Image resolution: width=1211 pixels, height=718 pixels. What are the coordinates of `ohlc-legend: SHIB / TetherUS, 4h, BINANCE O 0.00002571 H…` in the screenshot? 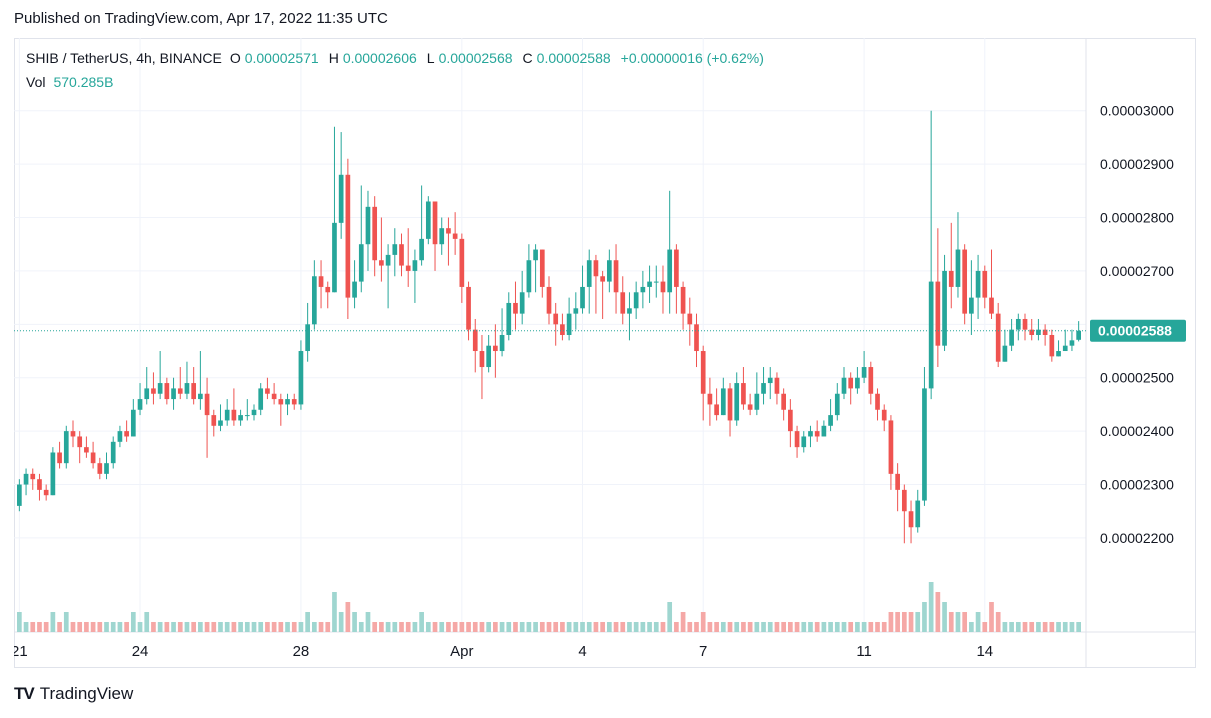 It's located at (400, 58).